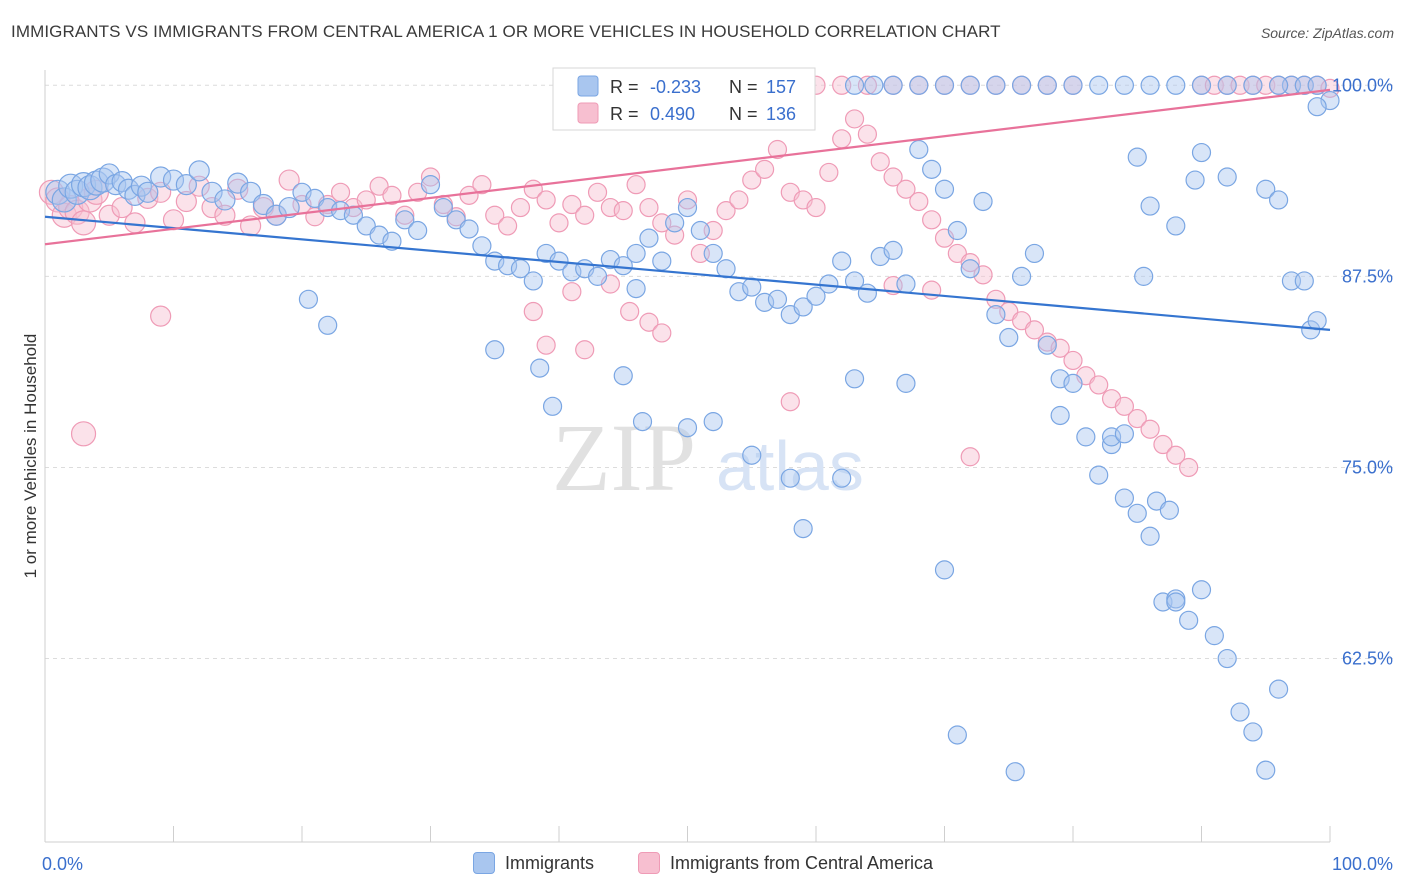 This screenshot has height=892, width=1406. What do you see at coordinates (781, 114) in the screenshot?
I see `legend-n-value-2: 136` at bounding box center [781, 114].